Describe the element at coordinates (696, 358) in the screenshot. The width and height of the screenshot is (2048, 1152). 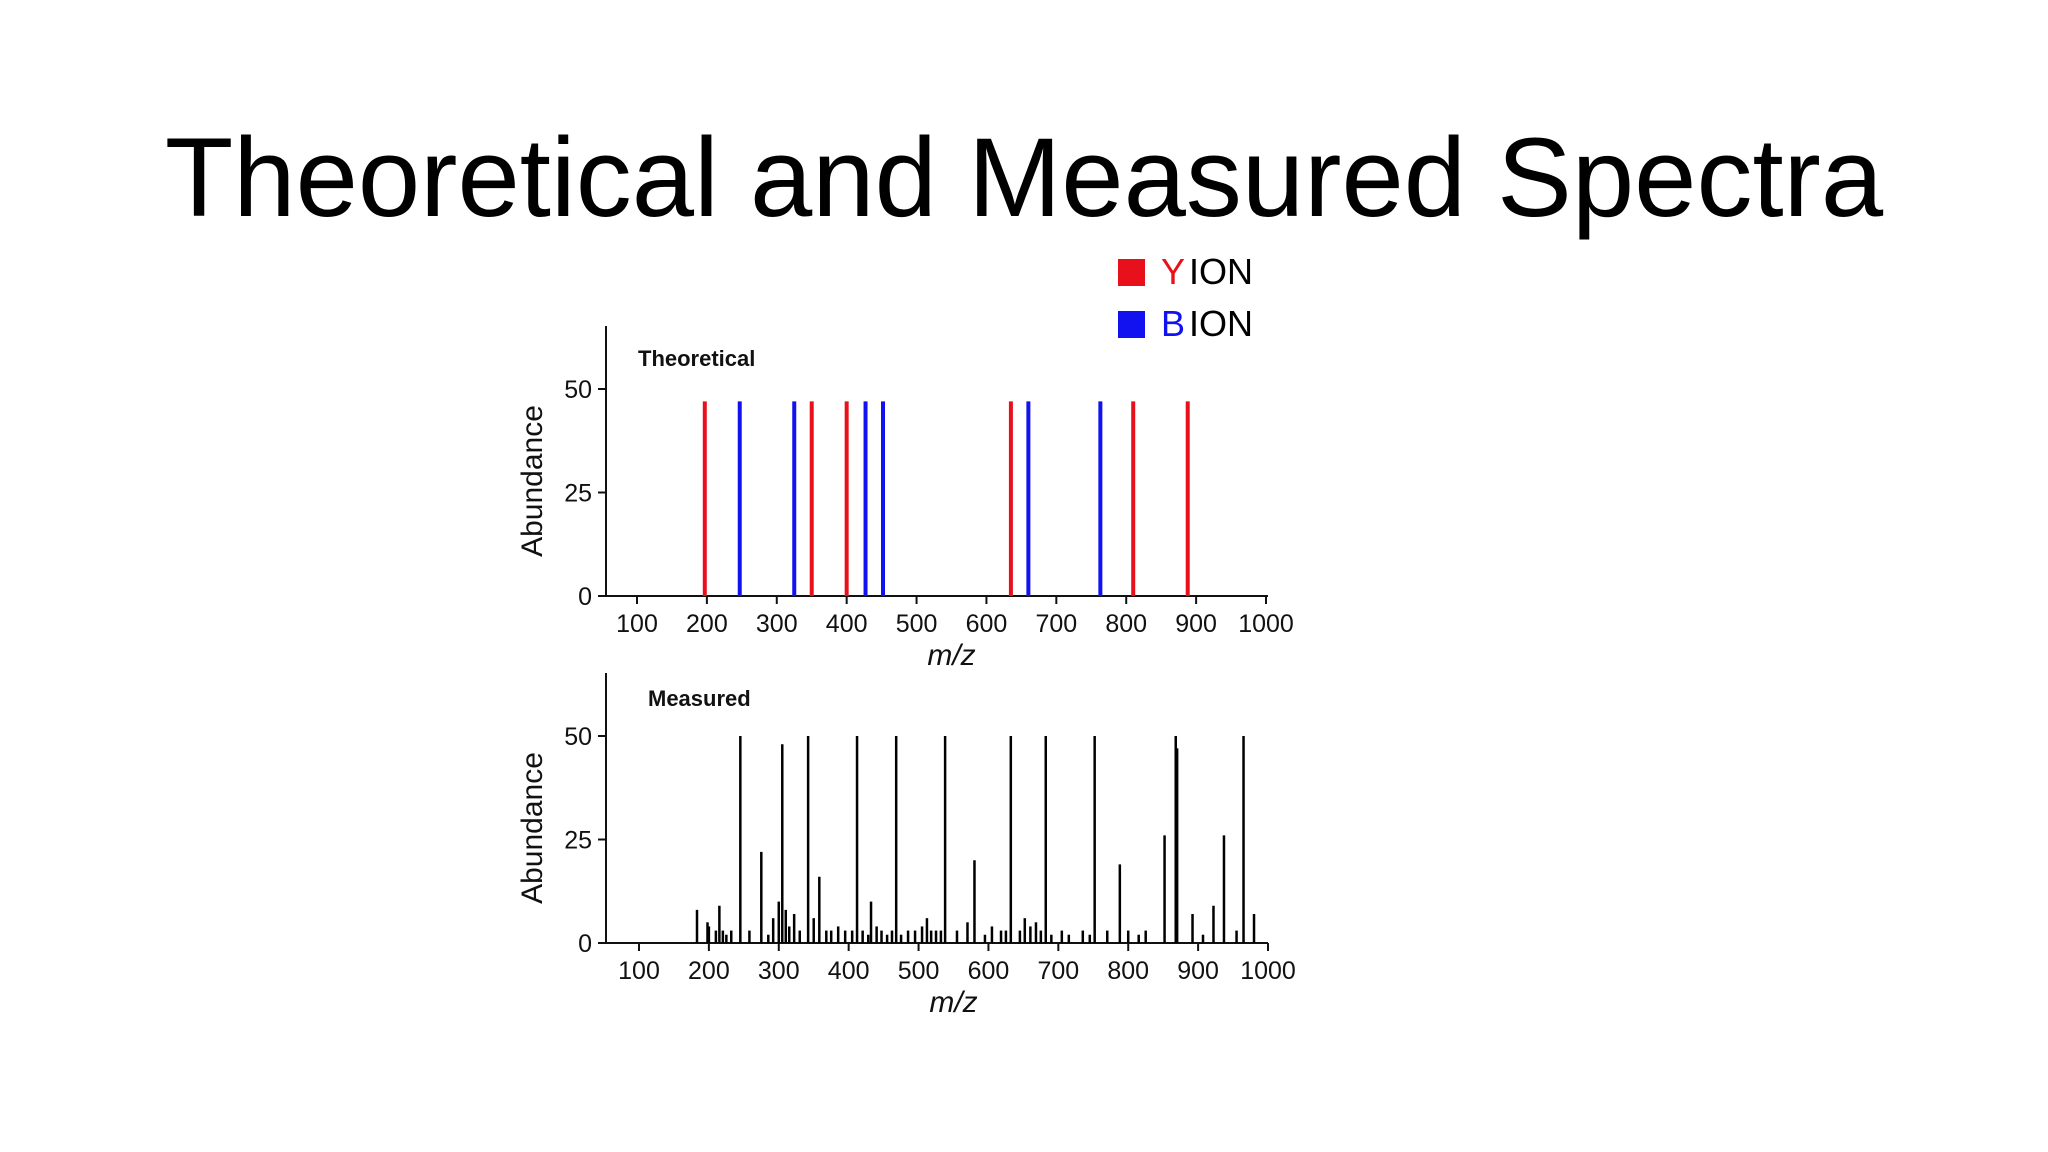
I see `panel-label: Theoretical` at that location.